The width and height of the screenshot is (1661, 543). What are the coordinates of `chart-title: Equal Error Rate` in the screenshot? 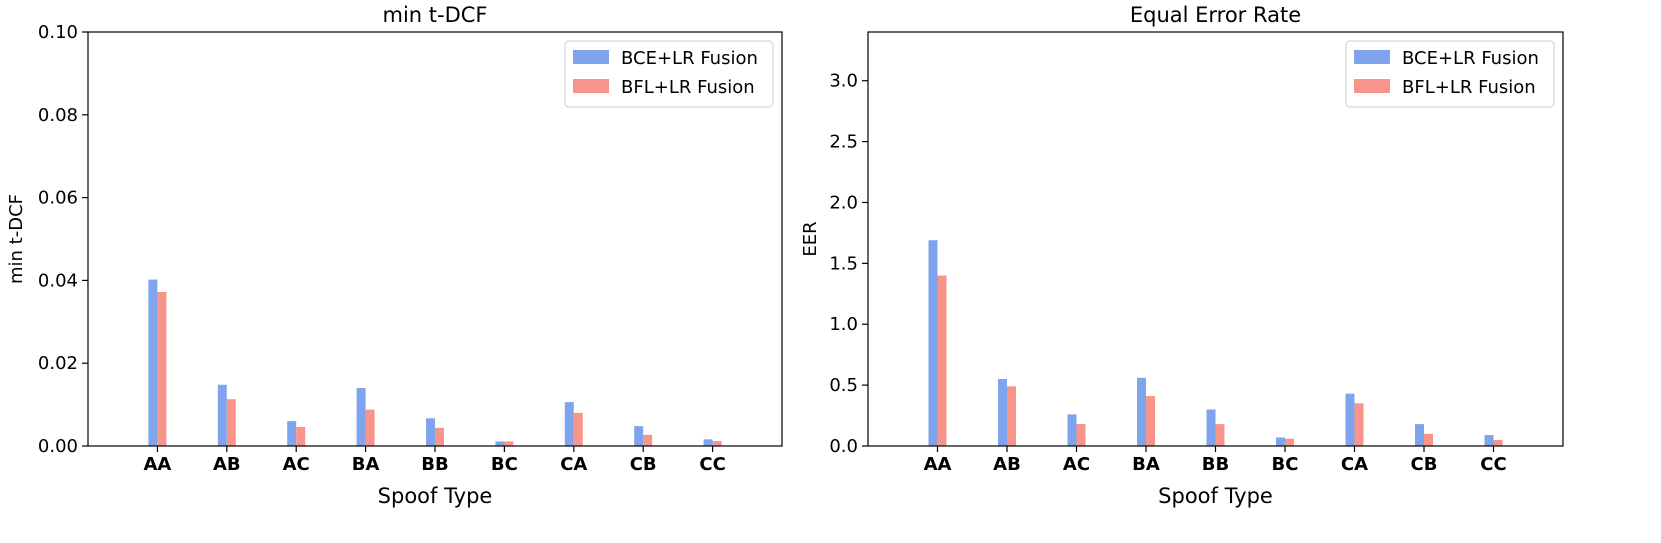 It's located at (1215, 15).